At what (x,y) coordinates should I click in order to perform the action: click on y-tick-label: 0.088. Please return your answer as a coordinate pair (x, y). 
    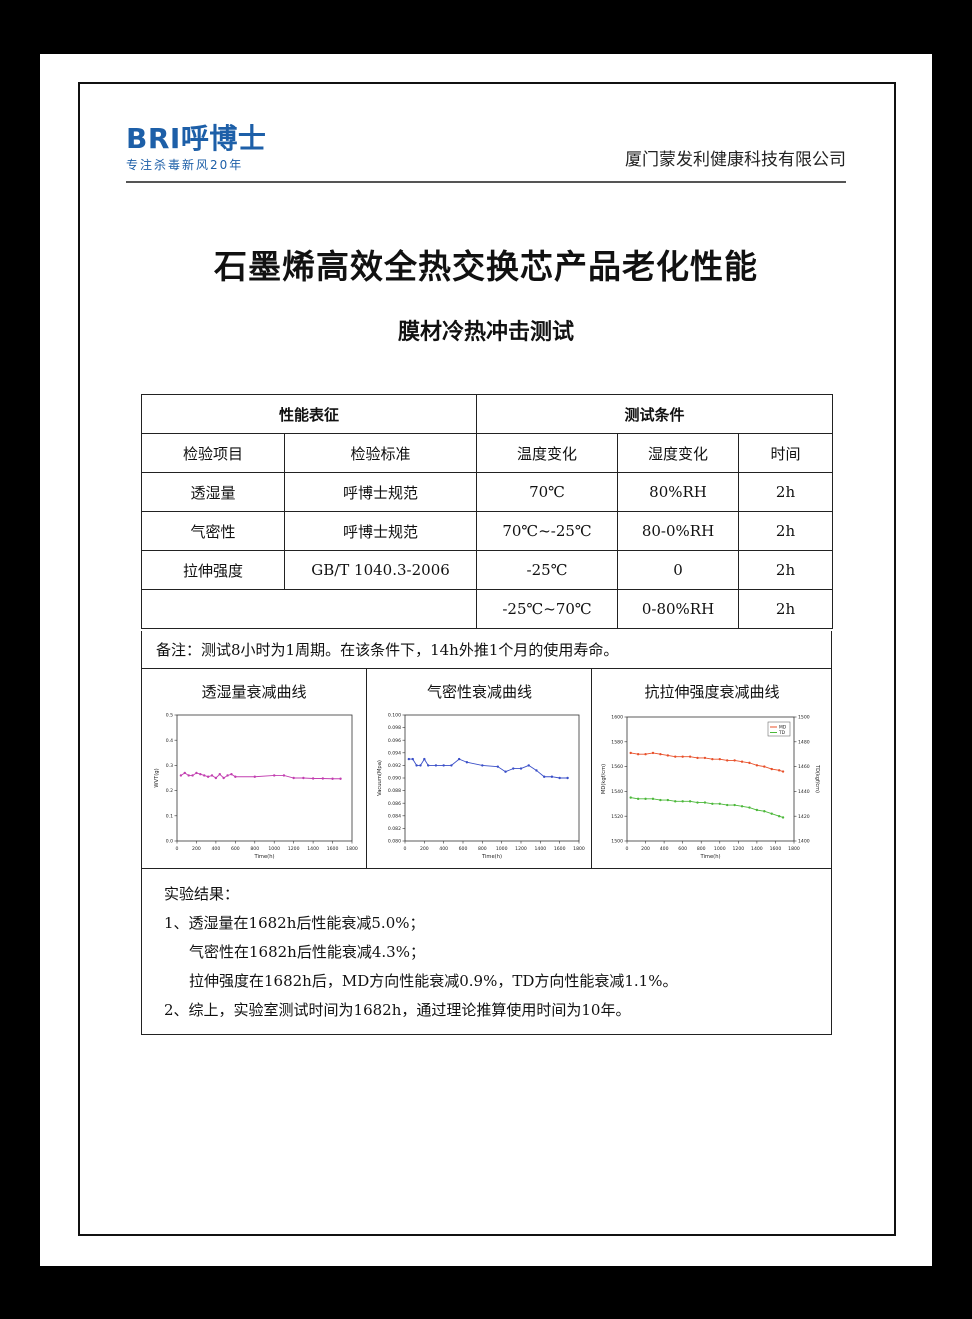
    Looking at the image, I should click on (394, 791).